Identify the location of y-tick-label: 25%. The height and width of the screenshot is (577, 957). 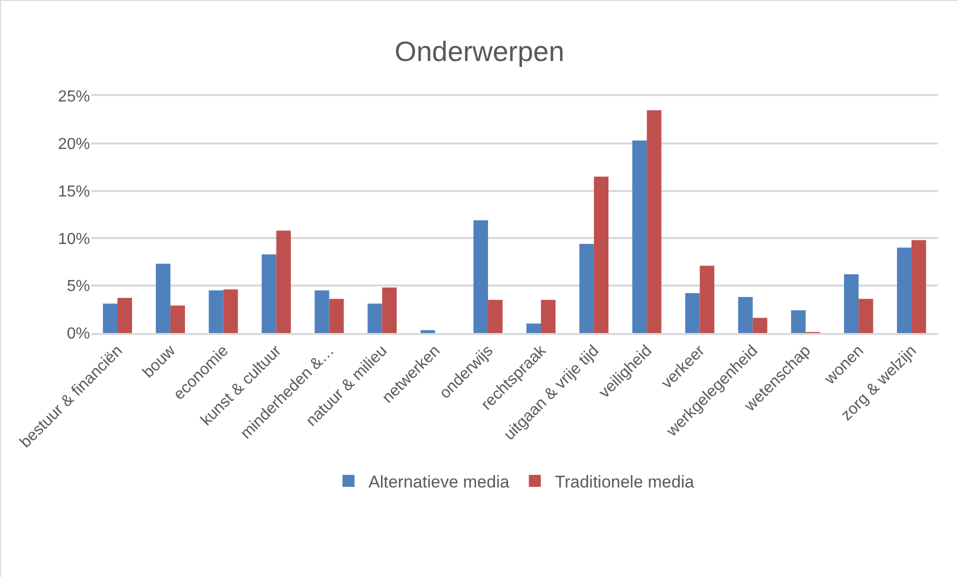
(74, 97).